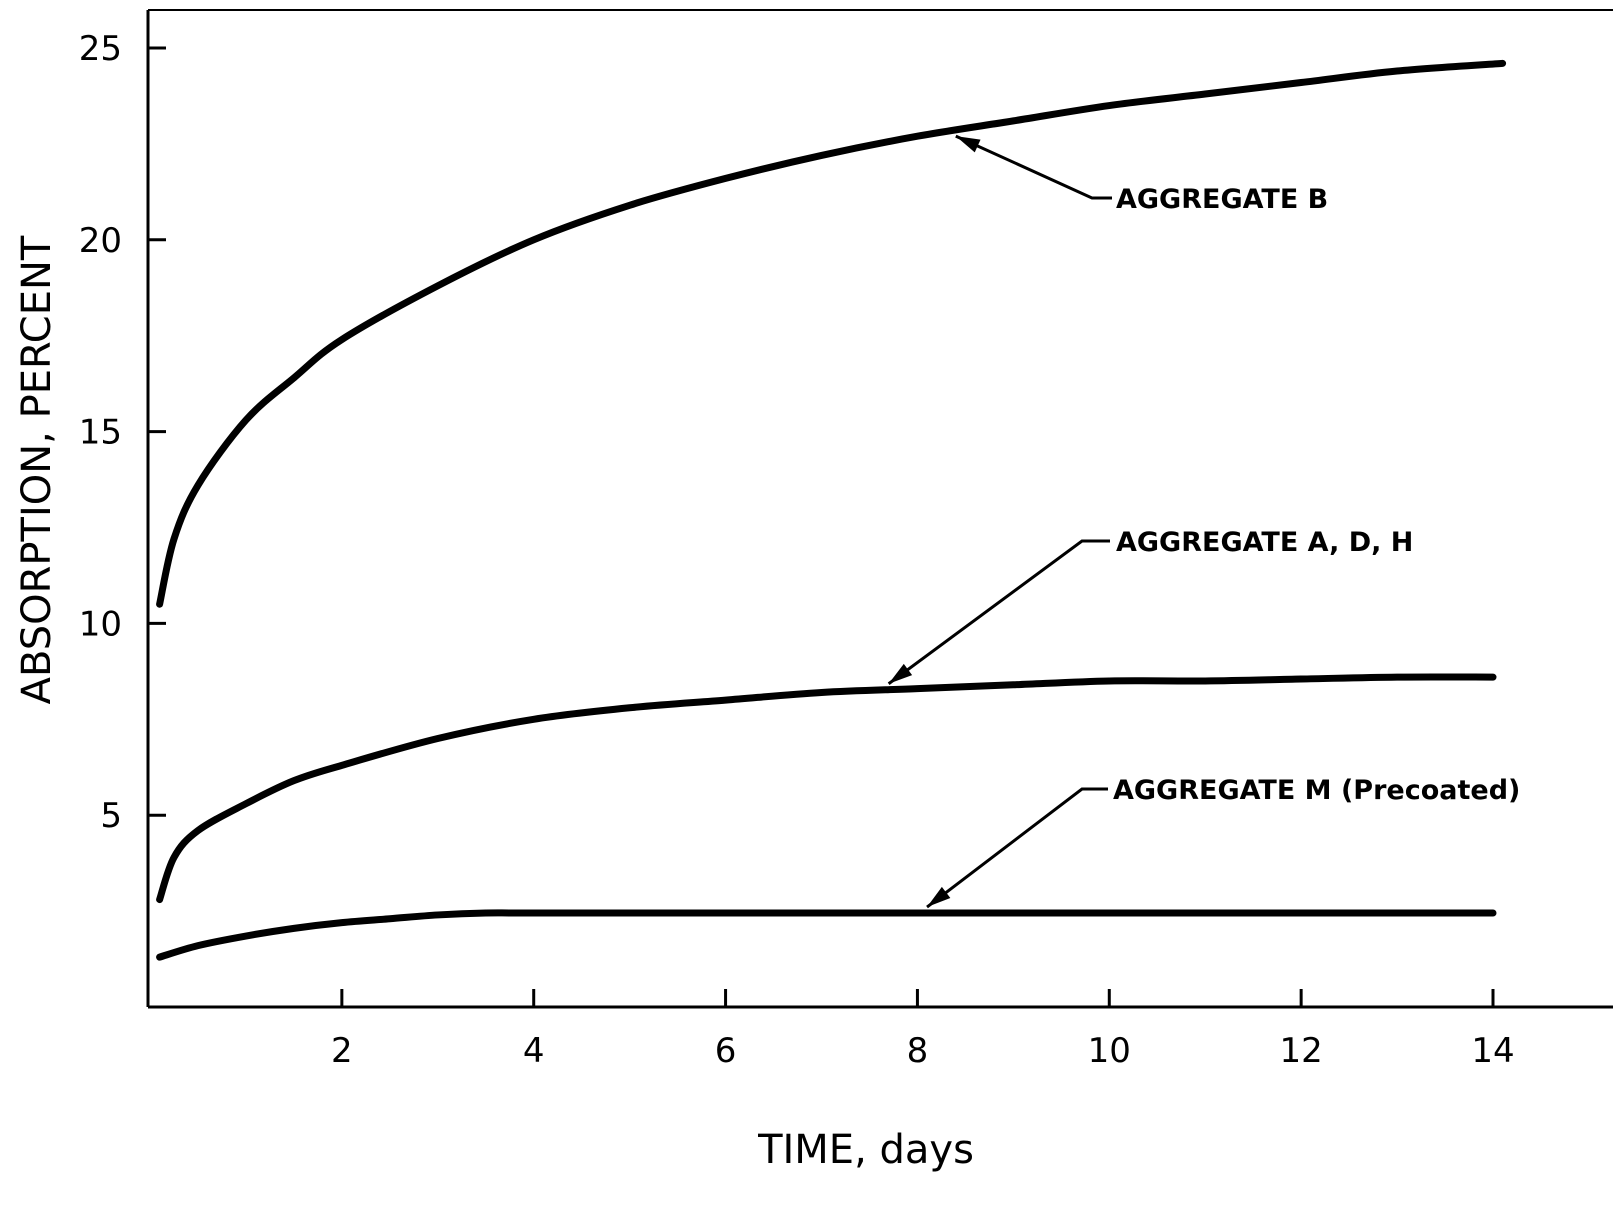 This screenshot has height=1208, width=1613. What do you see at coordinates (100, 433) in the screenshot?
I see `y-tick-label: 15` at bounding box center [100, 433].